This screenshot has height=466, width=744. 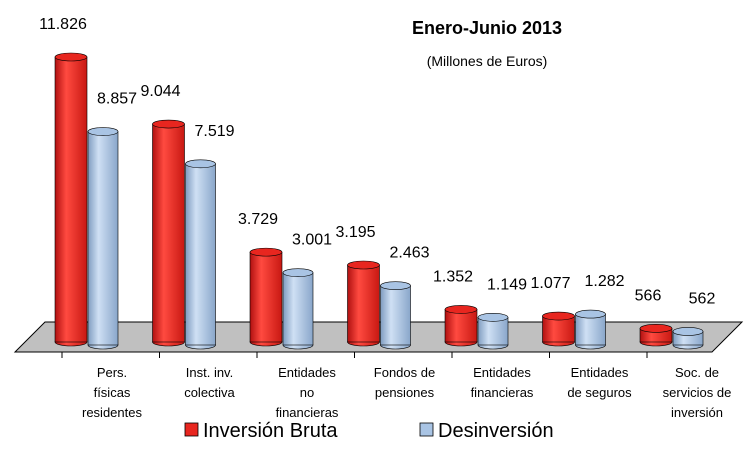 What do you see at coordinates (209, 392) in the screenshot?
I see `x-tick-label-line: colectiva` at bounding box center [209, 392].